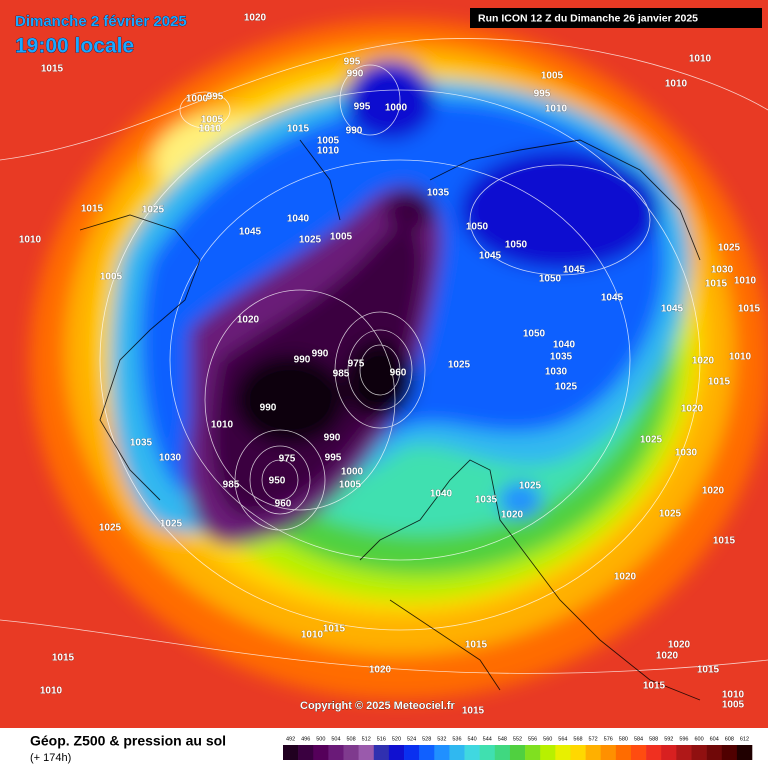  Describe the element at coordinates (623, 739) in the screenshot. I see `colorbar-label: 580` at that location.